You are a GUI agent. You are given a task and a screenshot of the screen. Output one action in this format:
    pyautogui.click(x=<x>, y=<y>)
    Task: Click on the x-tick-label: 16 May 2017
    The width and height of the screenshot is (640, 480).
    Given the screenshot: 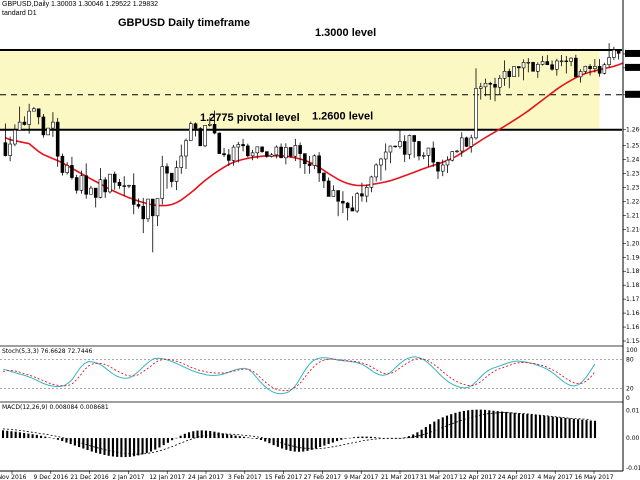 What is the action you would take?
    pyautogui.click(x=593, y=477)
    